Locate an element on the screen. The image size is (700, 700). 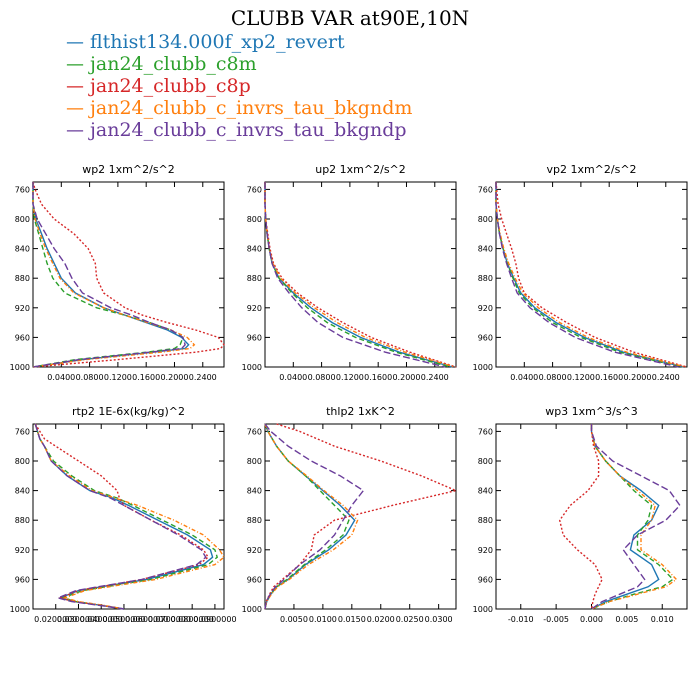
legend-item: — jan24_clubb_c8m is located at coordinates (239, 64).